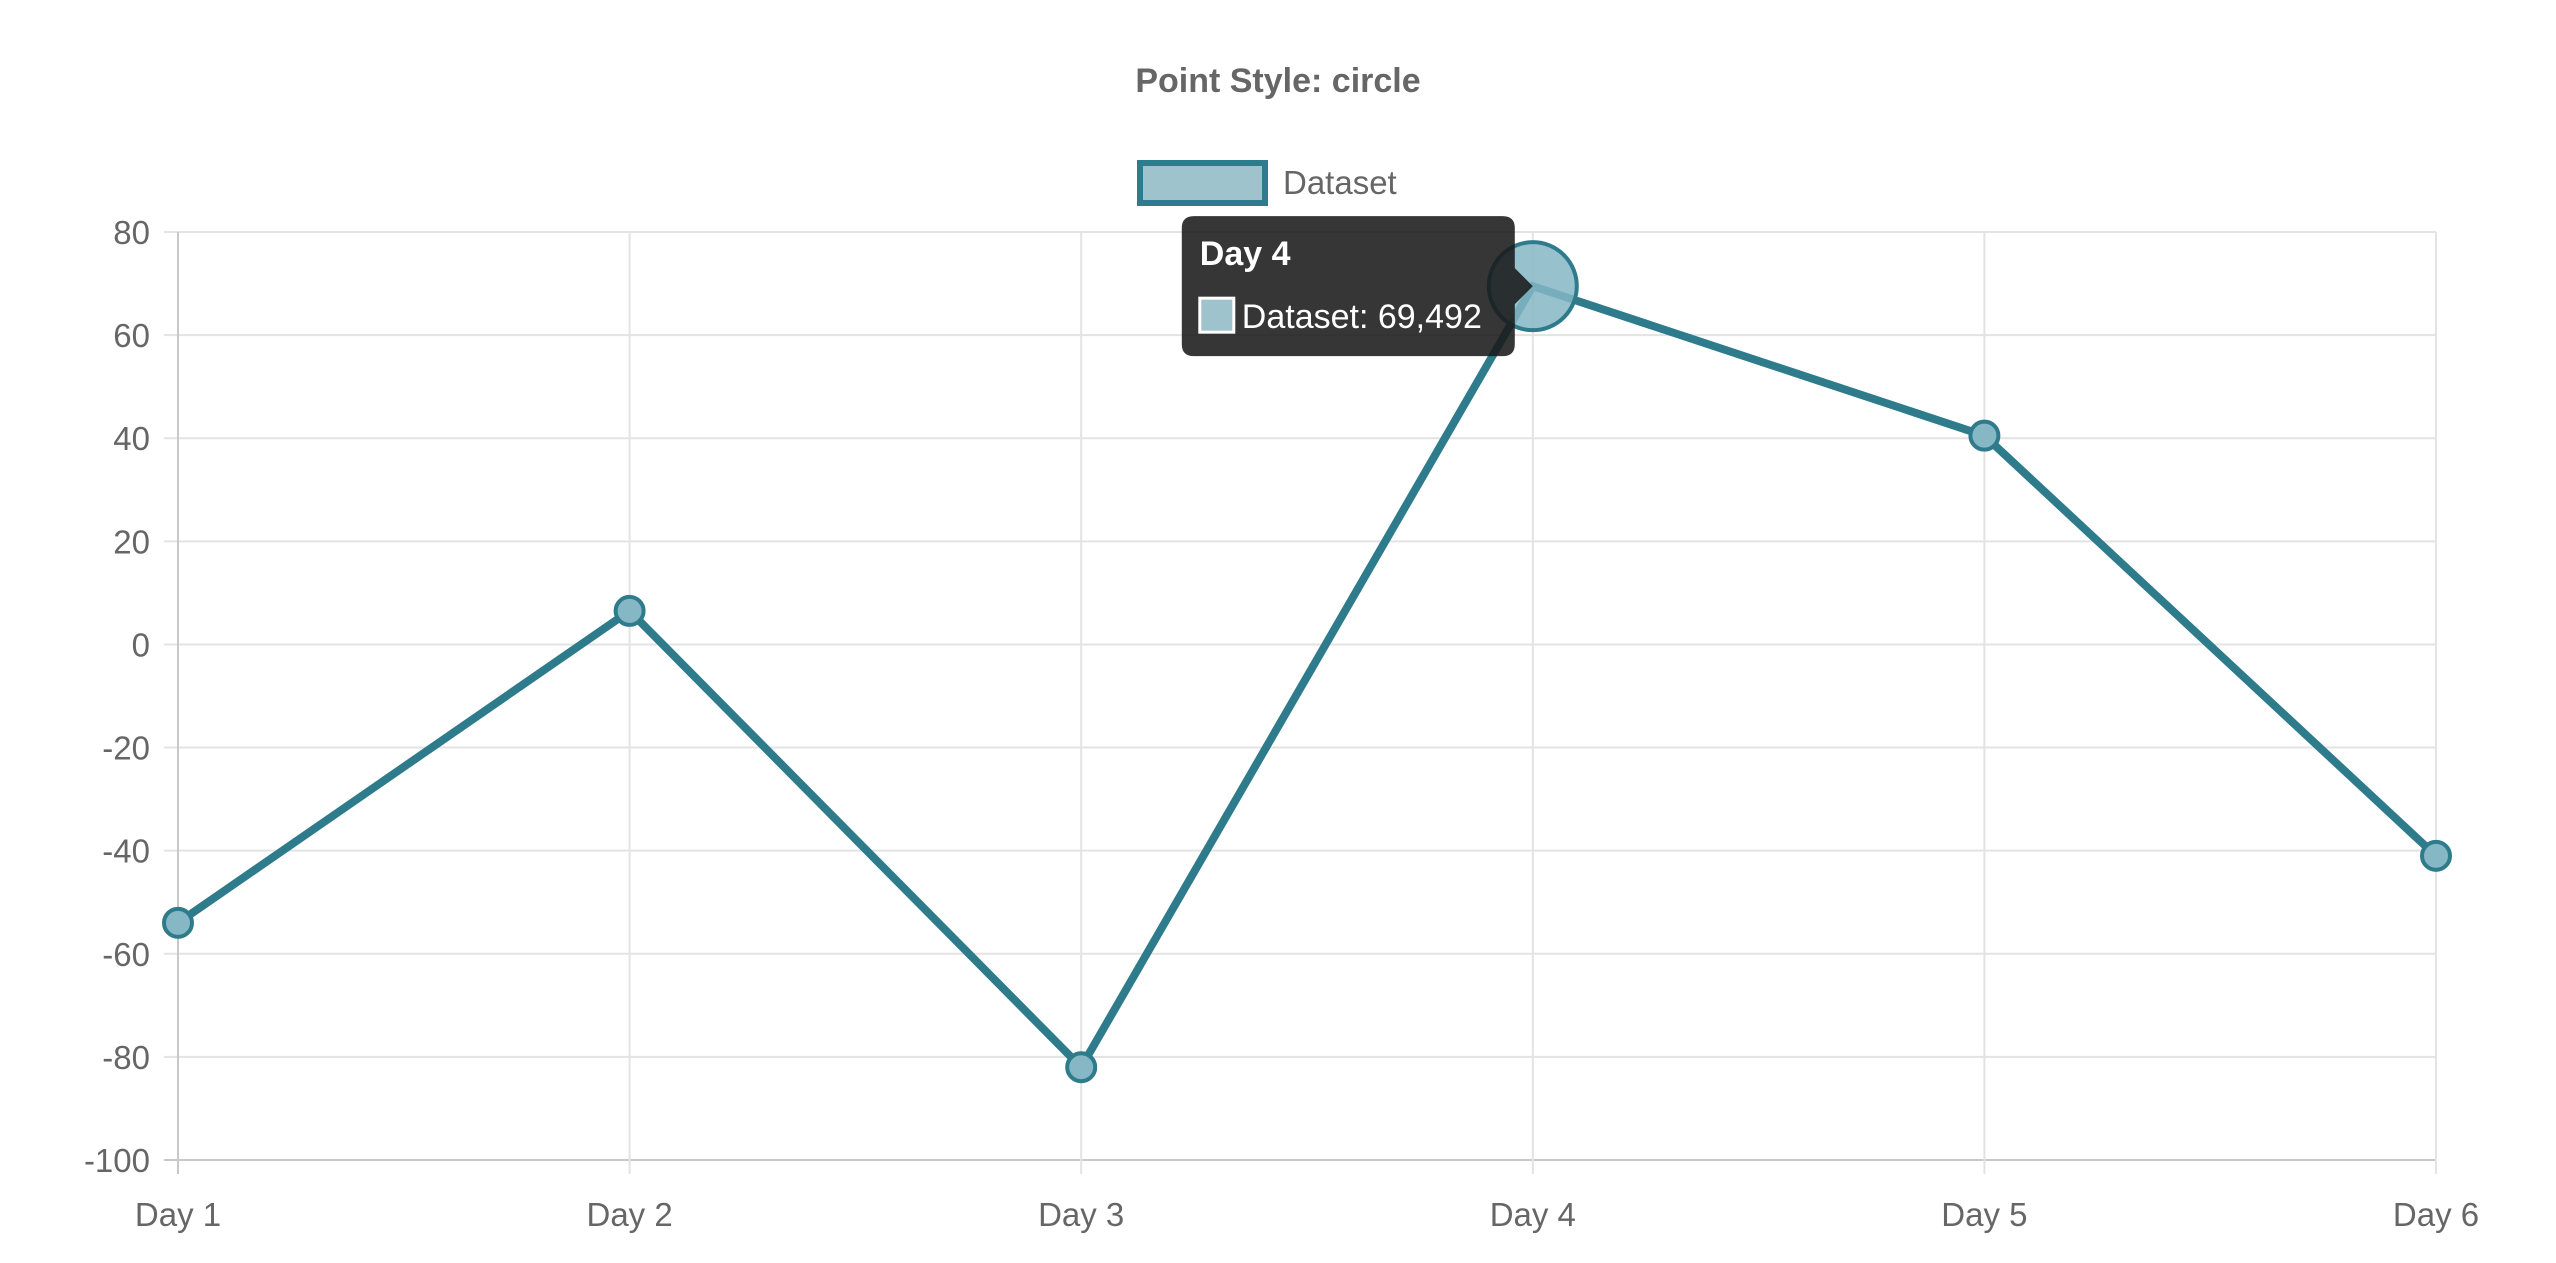  What do you see at coordinates (1217, 315) in the screenshot?
I see `tooltip-color-swatch` at bounding box center [1217, 315].